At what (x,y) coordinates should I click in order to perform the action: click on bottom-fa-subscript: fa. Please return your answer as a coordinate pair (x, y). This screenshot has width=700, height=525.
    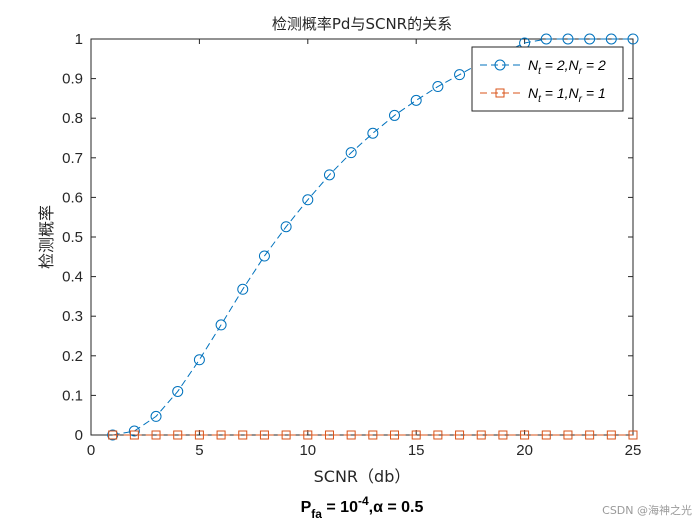
    Looking at the image, I should click on (316, 514).